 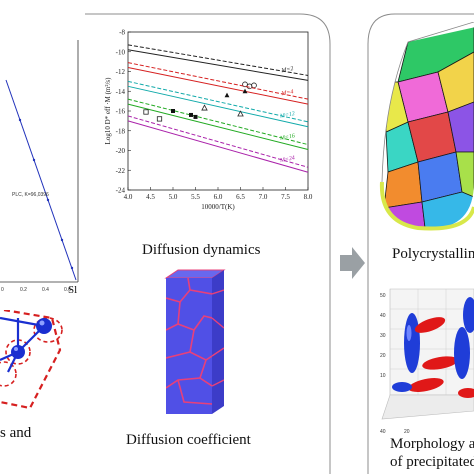 I want to click on flow-arrow, so click(x=352, y=263).